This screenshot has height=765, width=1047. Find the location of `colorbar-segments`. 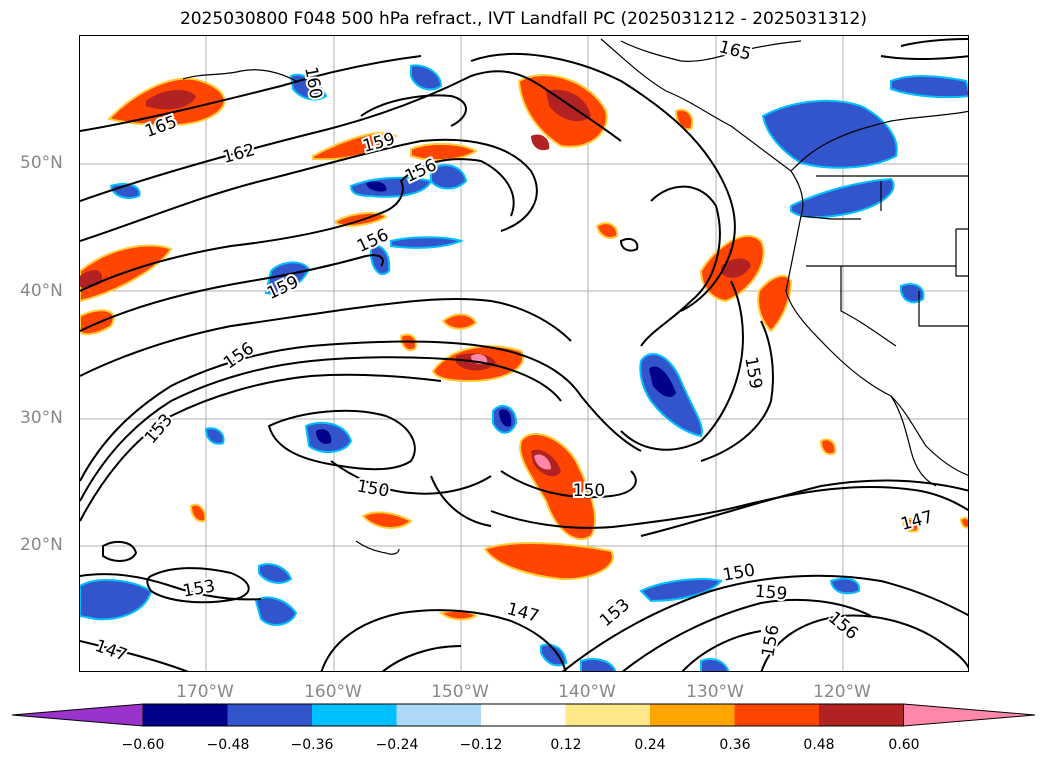

colorbar-segments is located at coordinates (523, 715).